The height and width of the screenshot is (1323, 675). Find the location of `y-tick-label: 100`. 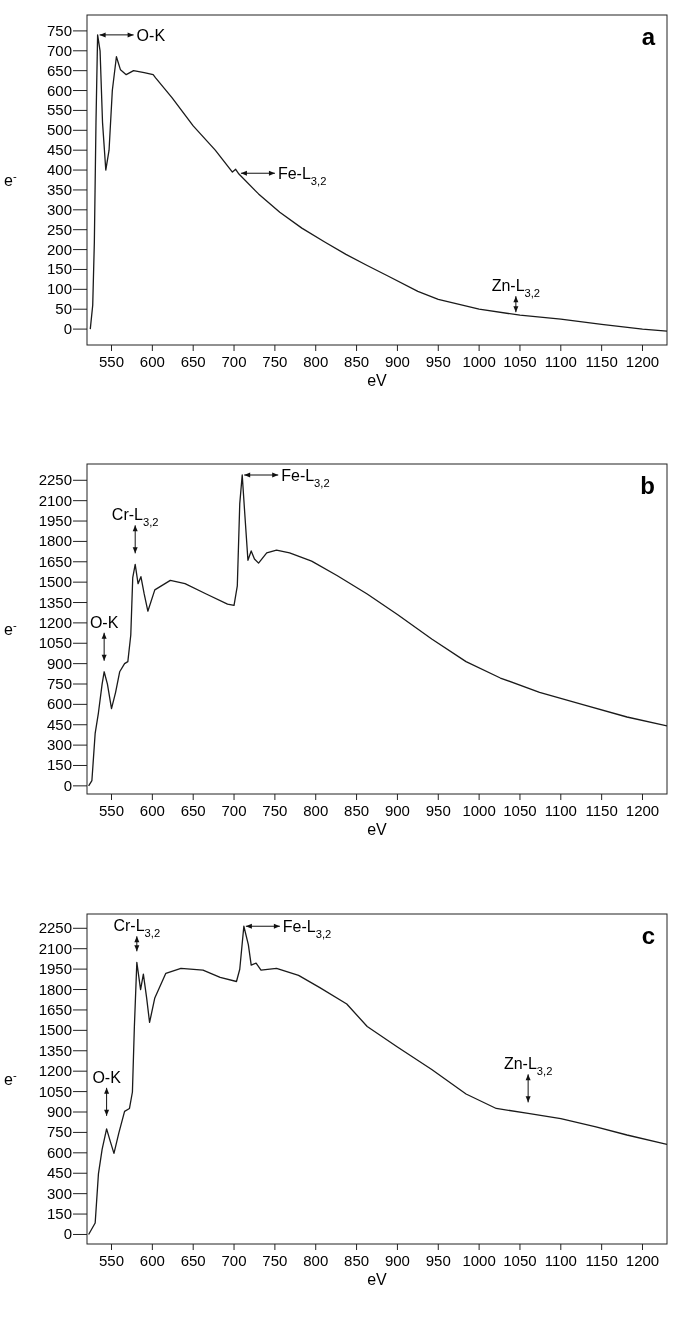

y-tick-label: 100 is located at coordinates (59, 289).